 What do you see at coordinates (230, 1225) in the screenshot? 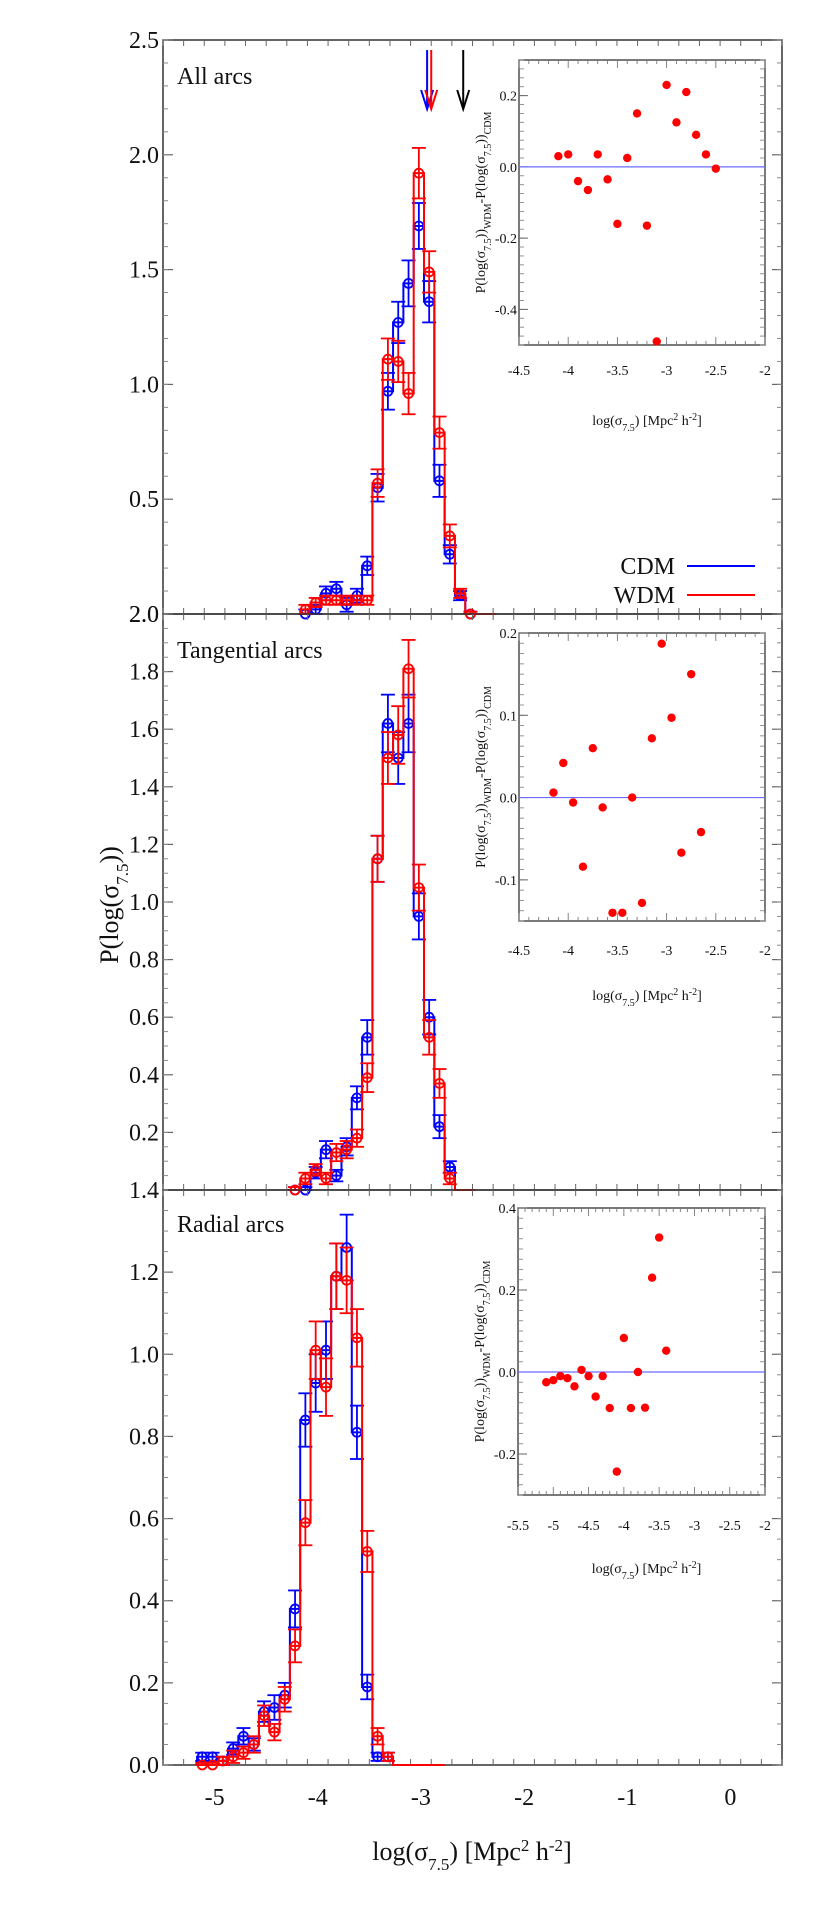
I see `panel-label: Radial arcs` at bounding box center [230, 1225].